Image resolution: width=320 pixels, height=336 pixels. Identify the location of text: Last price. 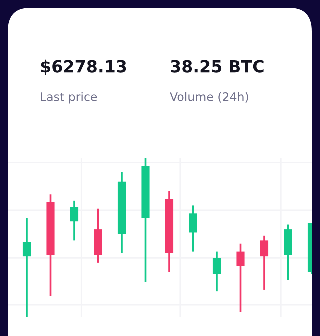
(69, 98).